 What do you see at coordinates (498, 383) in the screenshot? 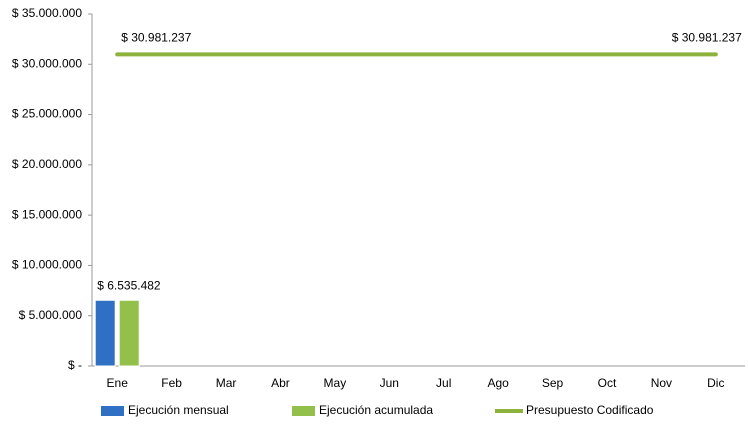
I see `x-tick-label: Ago` at bounding box center [498, 383].